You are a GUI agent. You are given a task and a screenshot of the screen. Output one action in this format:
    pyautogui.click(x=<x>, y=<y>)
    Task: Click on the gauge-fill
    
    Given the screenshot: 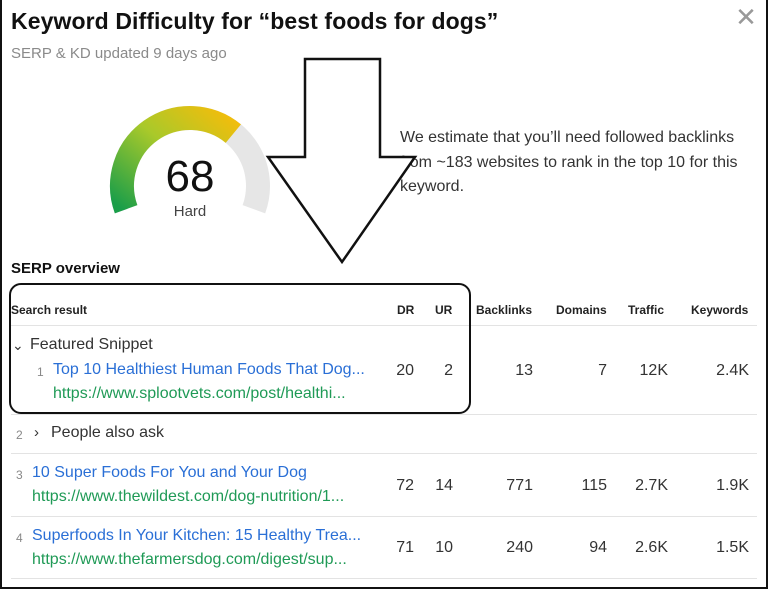 What is the action you would take?
    pyautogui.click(x=175, y=160)
    